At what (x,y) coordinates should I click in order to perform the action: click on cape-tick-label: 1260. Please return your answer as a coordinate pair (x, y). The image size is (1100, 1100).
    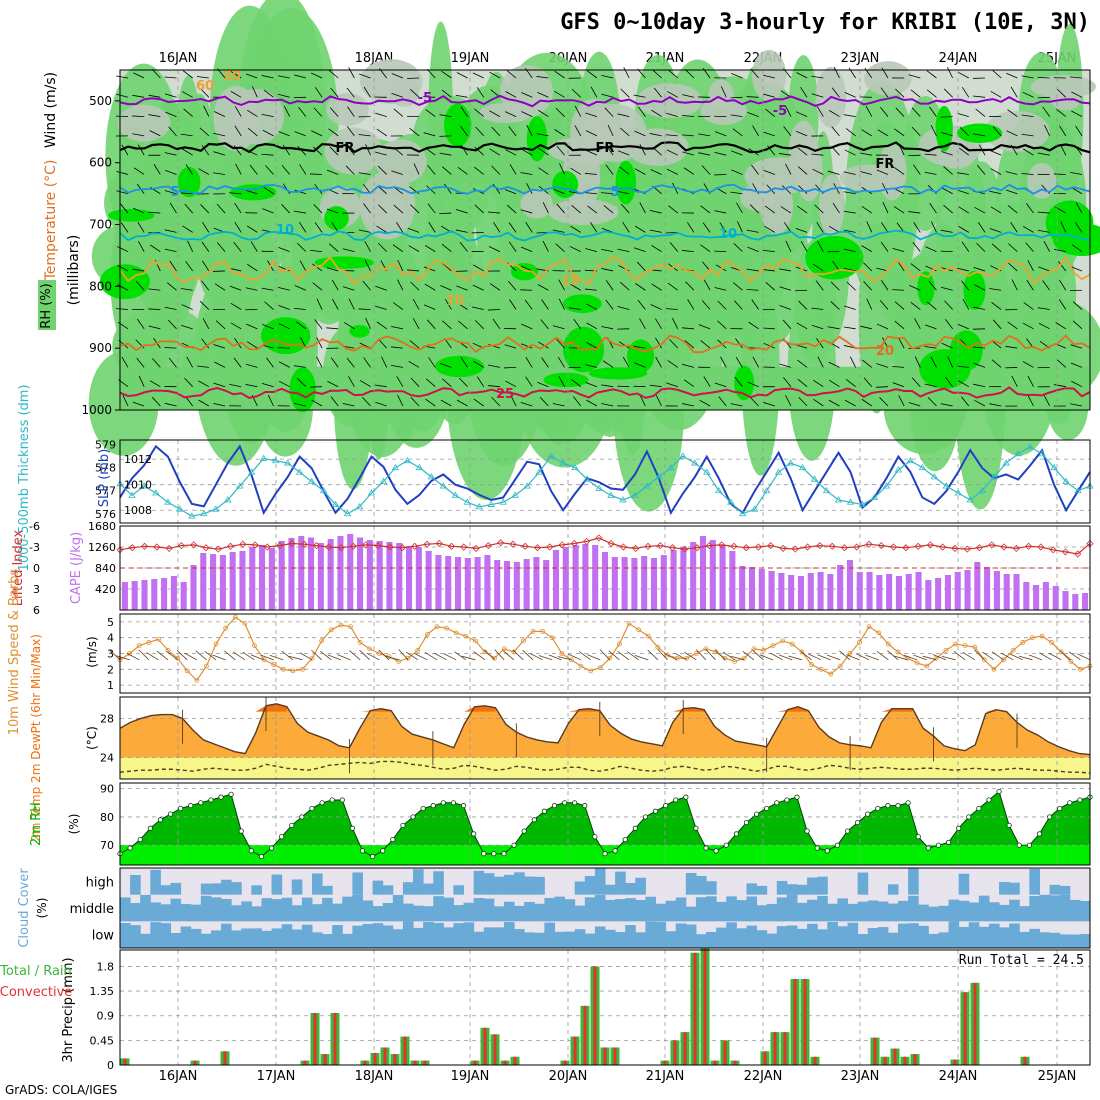
    Looking at the image, I should click on (102, 547).